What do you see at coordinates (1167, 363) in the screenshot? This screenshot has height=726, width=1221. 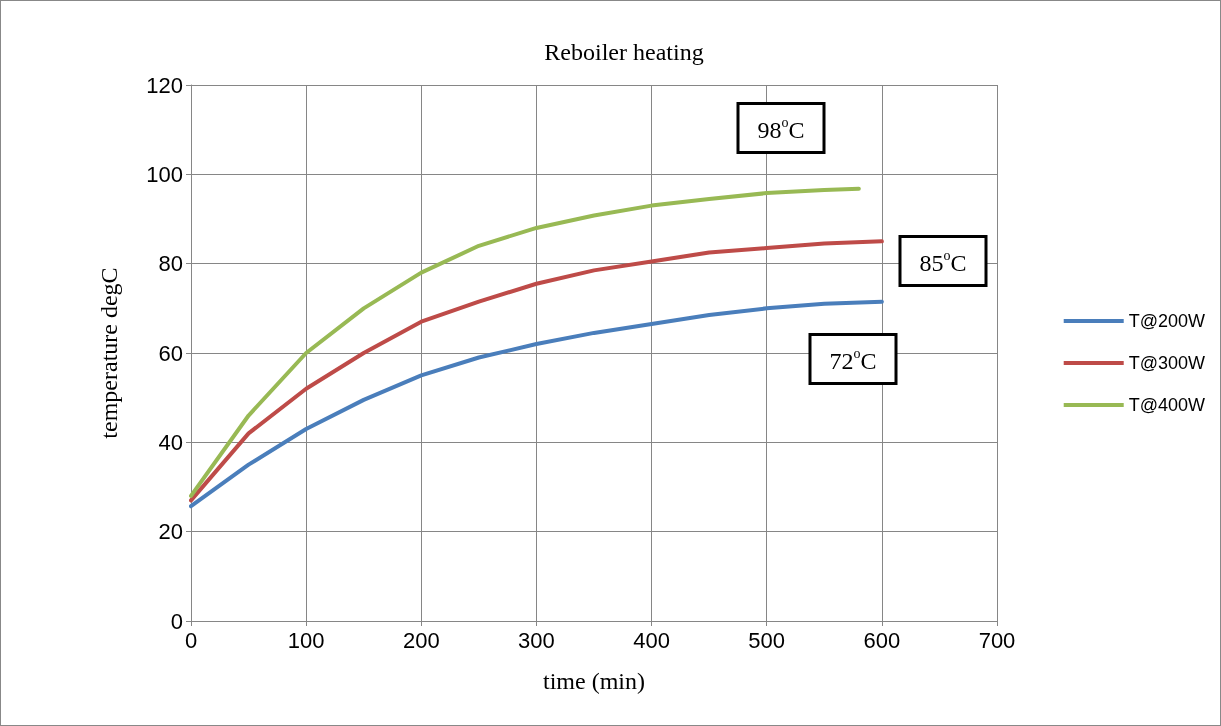 I see `legend-label: T@300W` at bounding box center [1167, 363].